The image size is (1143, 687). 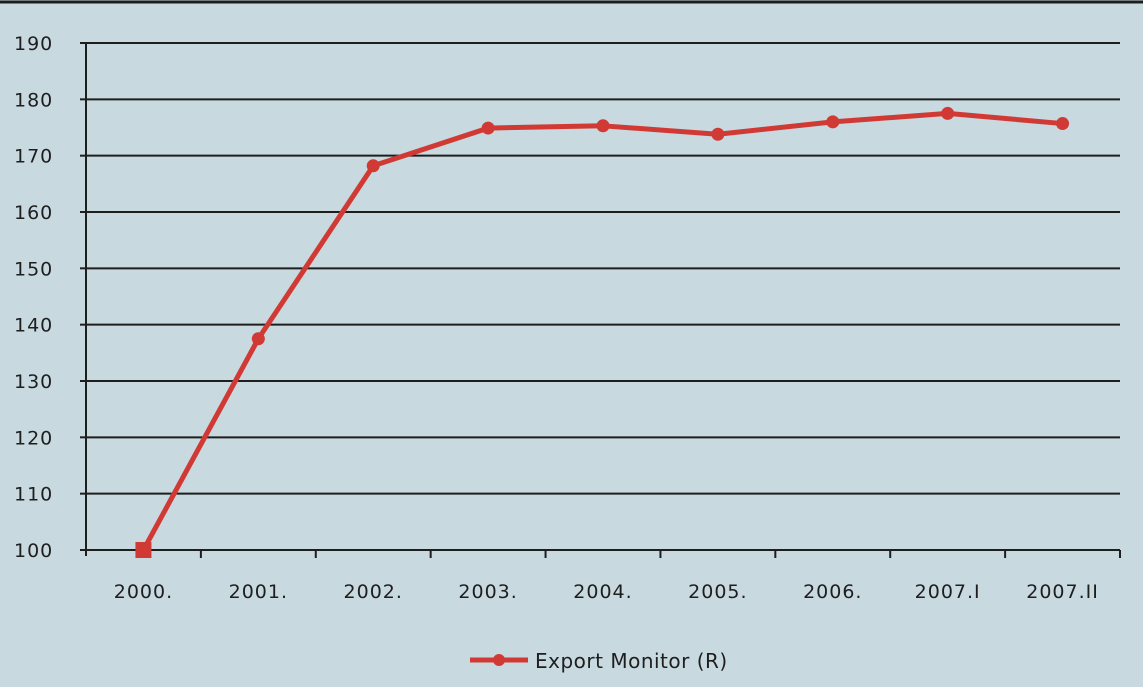 What do you see at coordinates (948, 592) in the screenshot?
I see `x-tick-label-7: 2007.I` at bounding box center [948, 592].